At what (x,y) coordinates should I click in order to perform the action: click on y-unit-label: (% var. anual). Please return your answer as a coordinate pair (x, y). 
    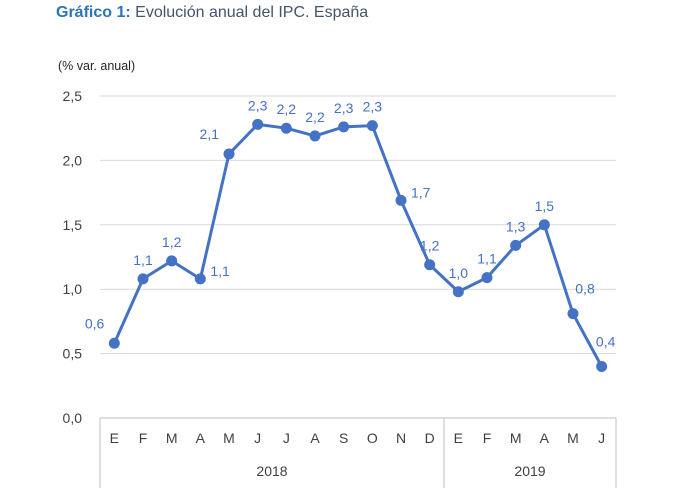
    Looking at the image, I should click on (96, 66).